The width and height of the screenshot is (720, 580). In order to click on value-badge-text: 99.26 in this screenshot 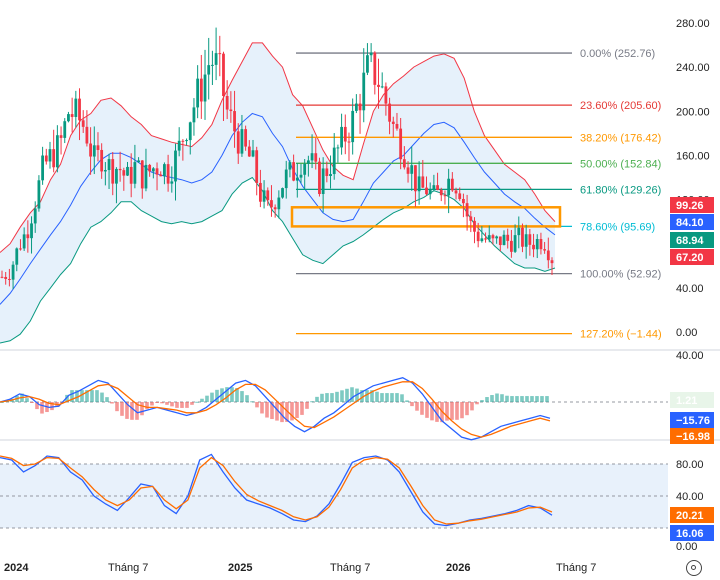, I will do `click(690, 206)`.